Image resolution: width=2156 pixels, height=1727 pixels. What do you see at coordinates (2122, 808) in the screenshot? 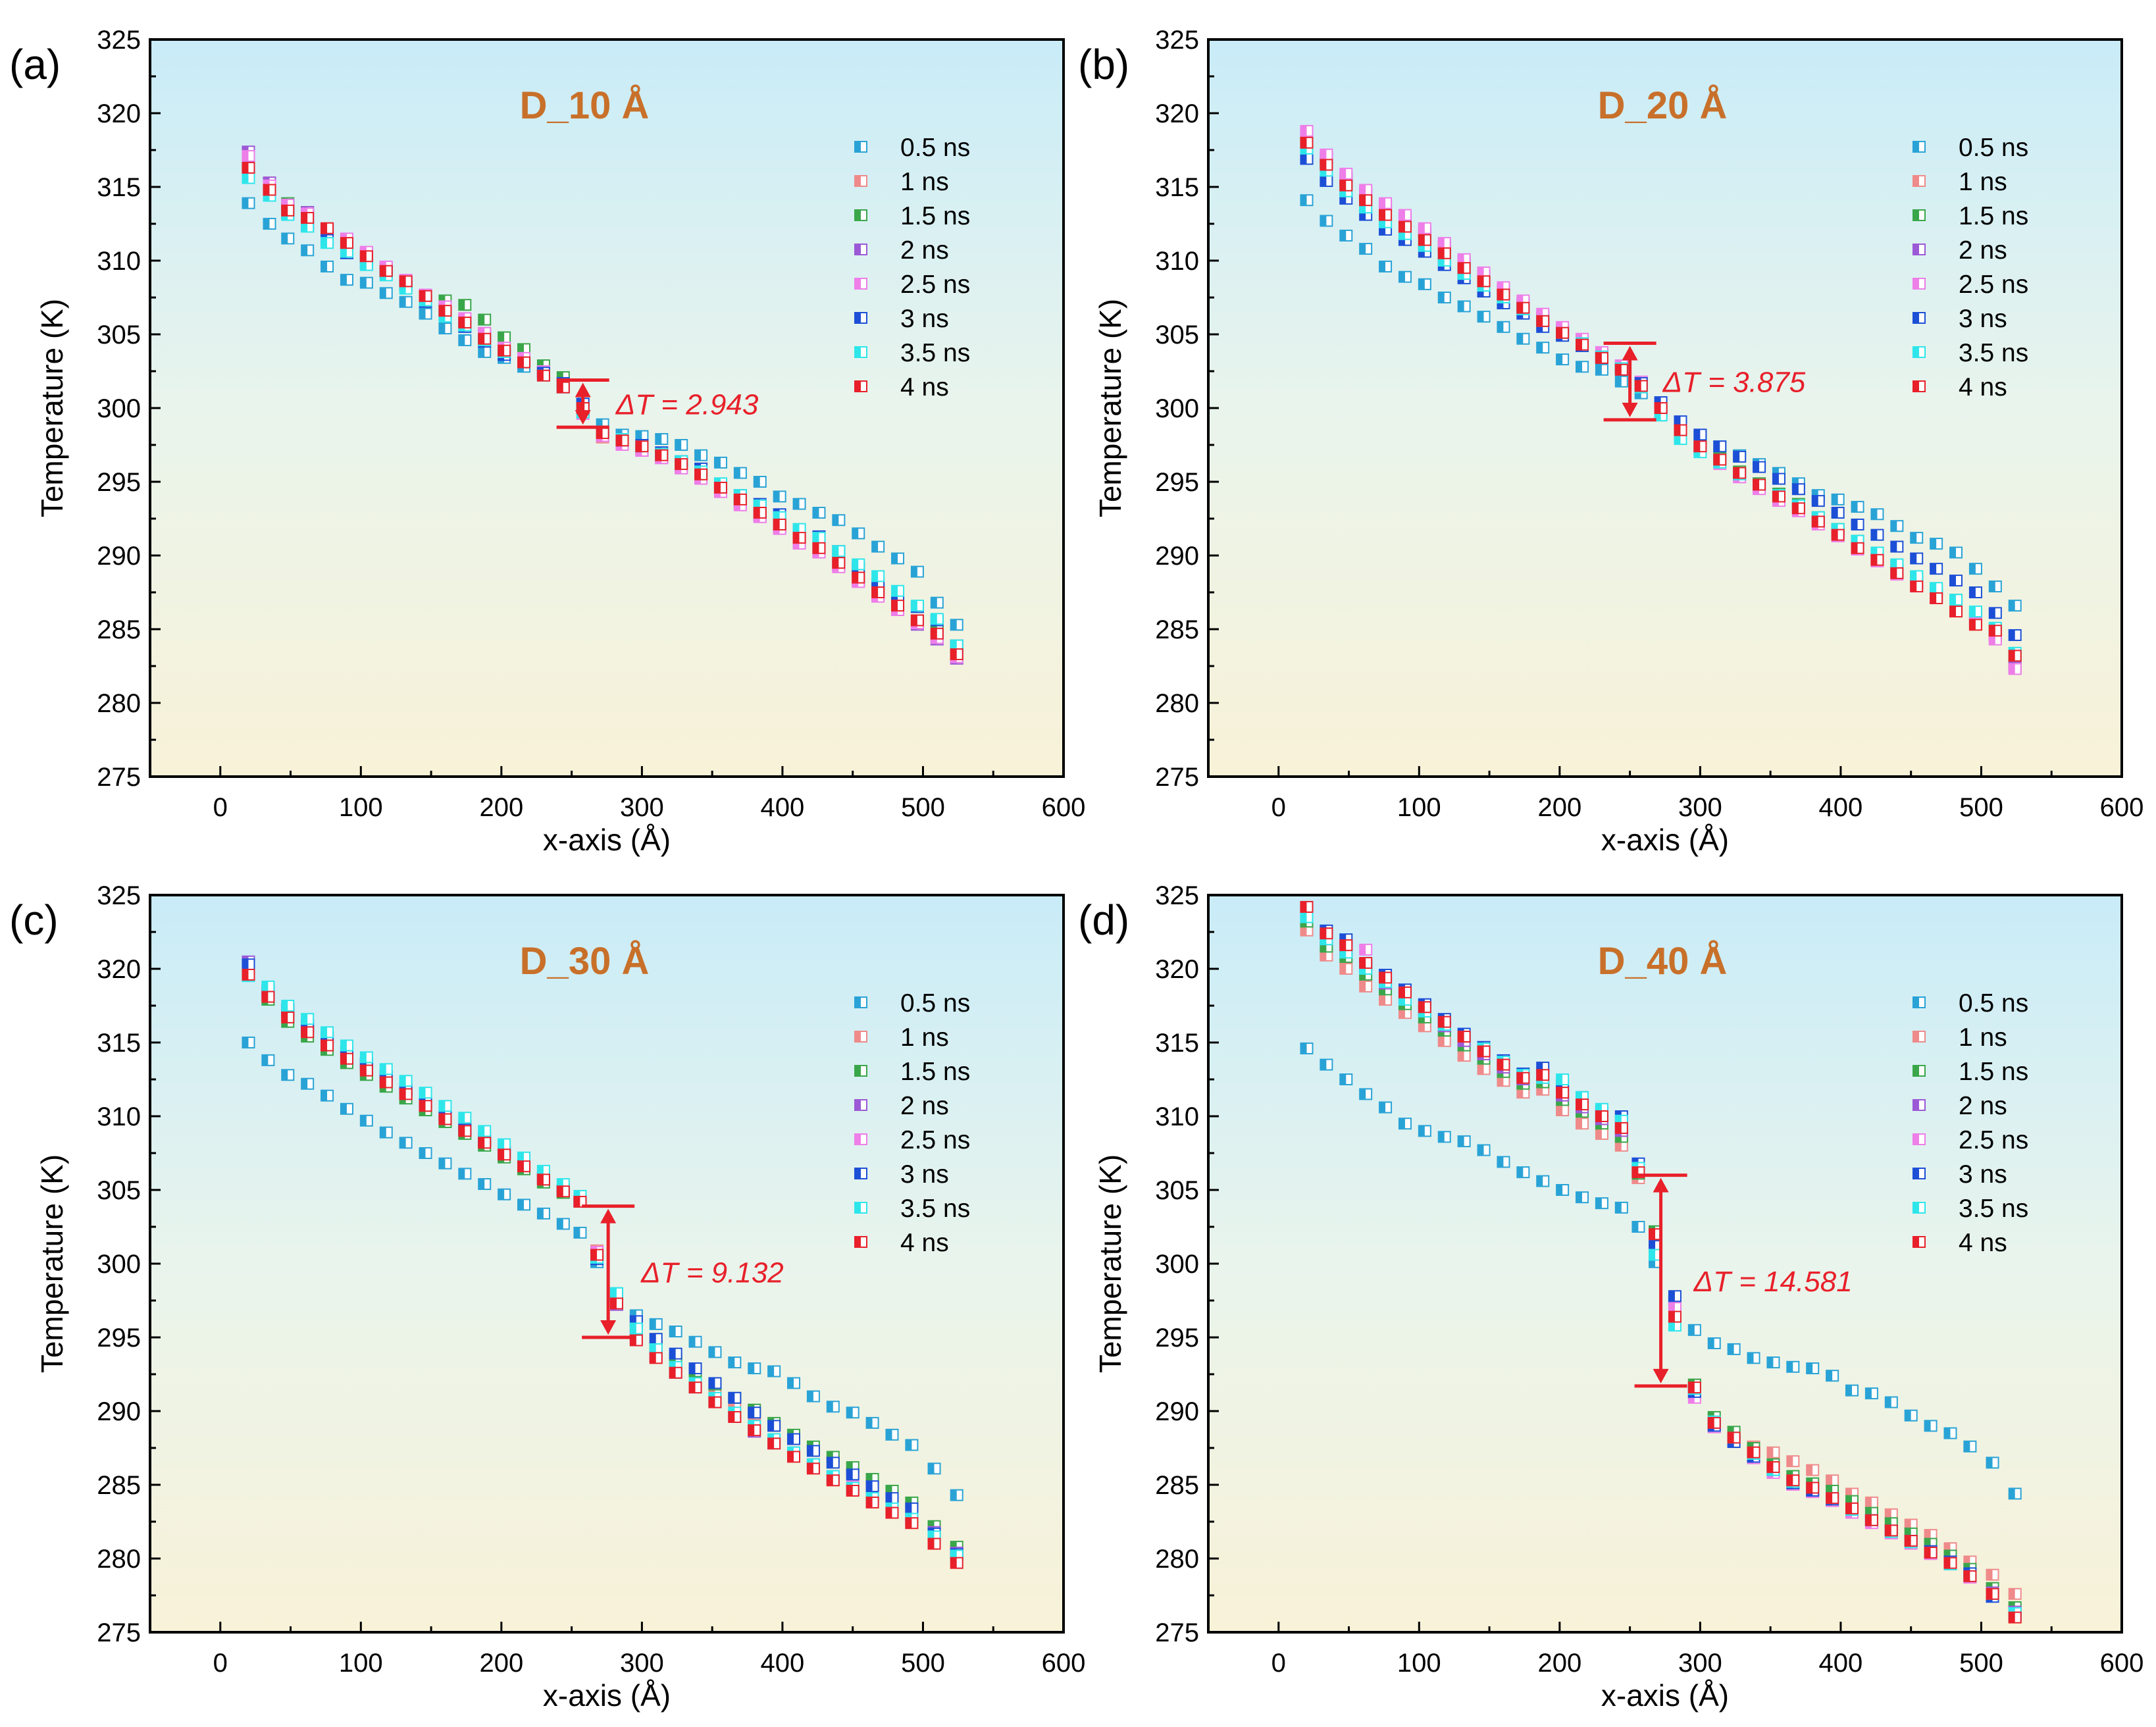
I see `x-tick-label: 600` at bounding box center [2122, 808].